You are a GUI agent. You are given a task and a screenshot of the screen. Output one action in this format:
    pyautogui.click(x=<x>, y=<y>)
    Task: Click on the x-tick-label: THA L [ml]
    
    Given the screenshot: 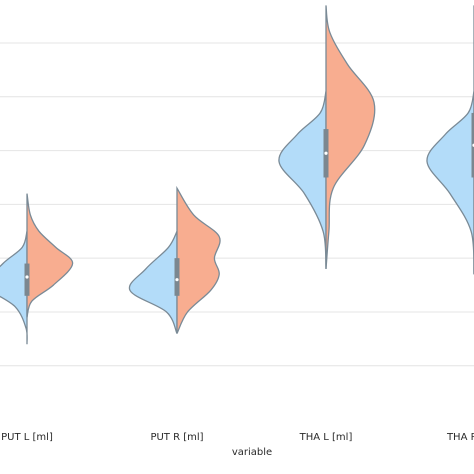 What is the action you would take?
    pyautogui.click(x=326, y=437)
    